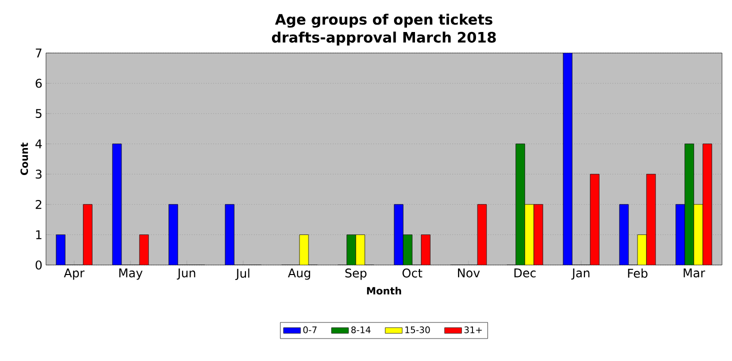 The height and width of the screenshot is (361, 732). I want to click on x-tick-label: May, so click(131, 274).